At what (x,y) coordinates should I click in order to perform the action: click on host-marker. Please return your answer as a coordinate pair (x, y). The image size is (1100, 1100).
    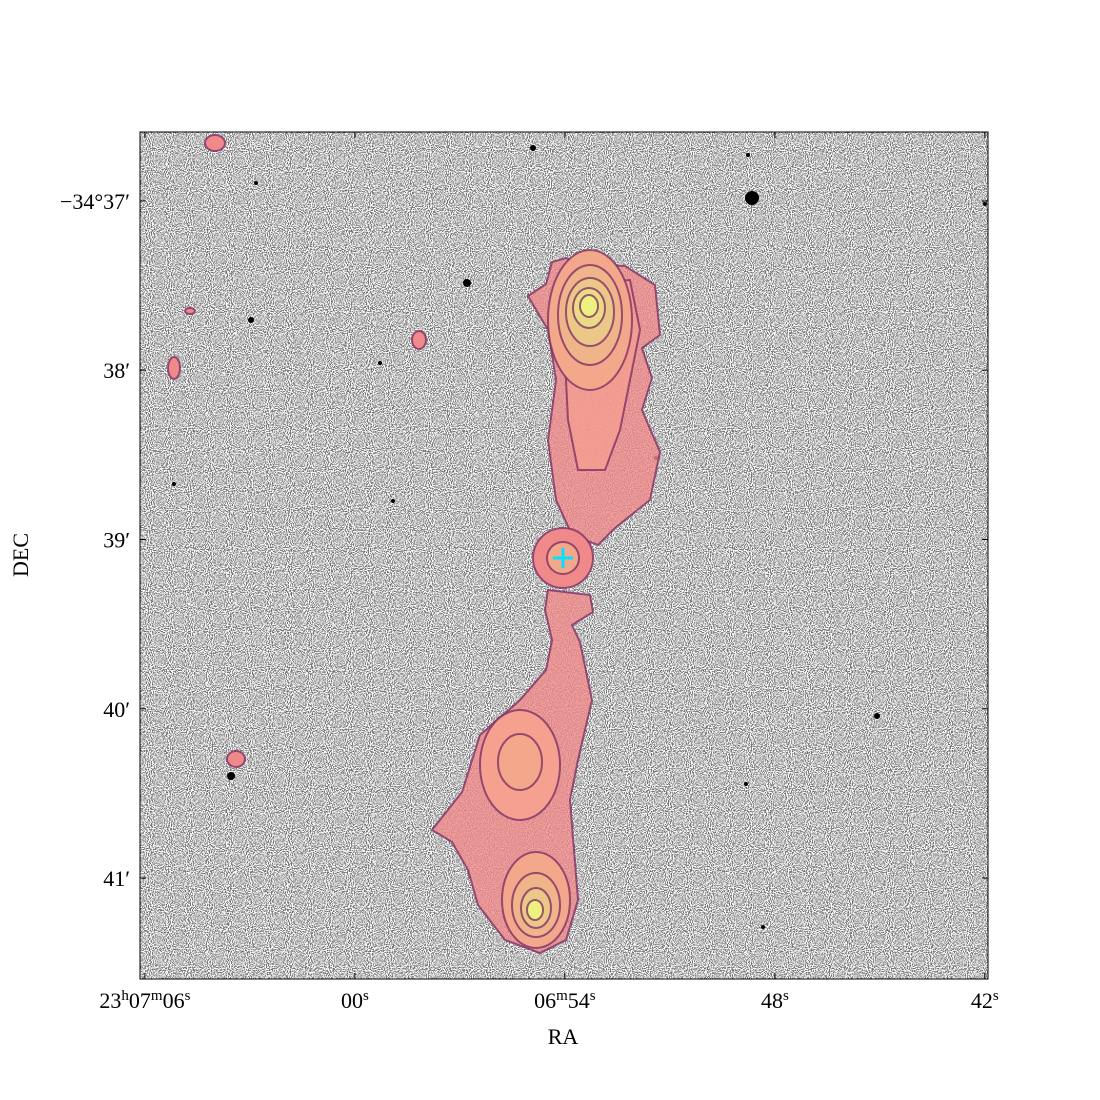
    Looking at the image, I should click on (563, 558).